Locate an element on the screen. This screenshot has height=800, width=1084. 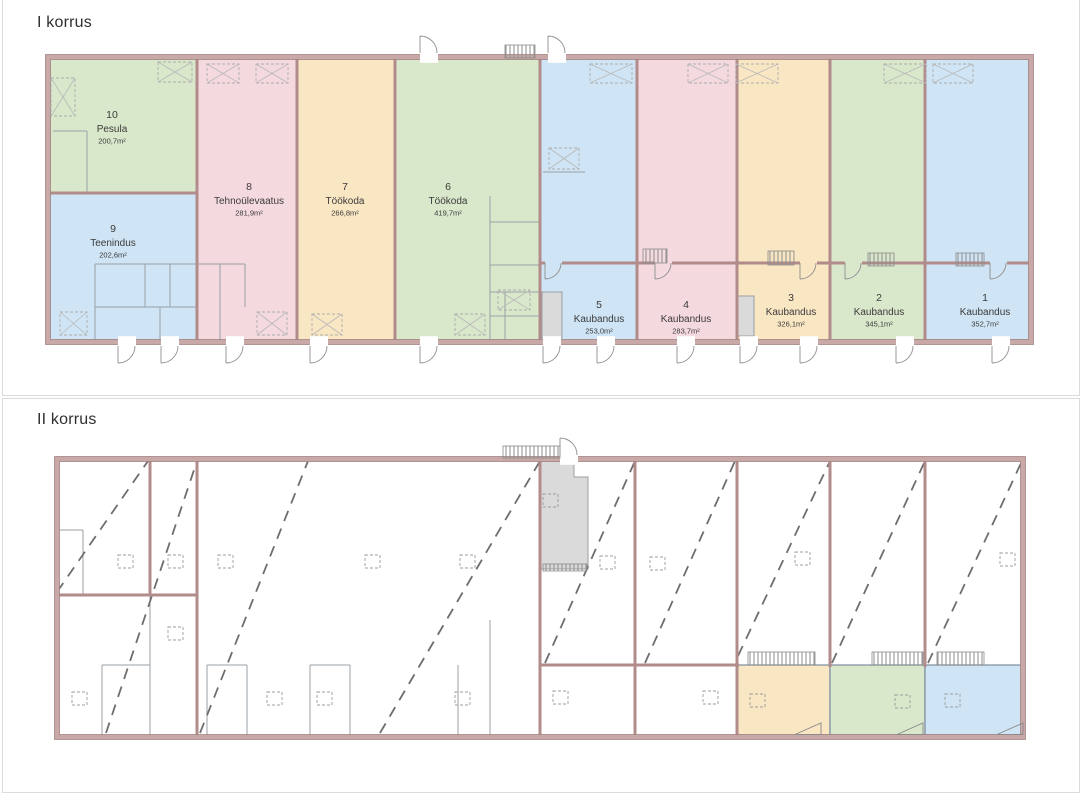
room-9-name: Teenindus is located at coordinates (113, 243).